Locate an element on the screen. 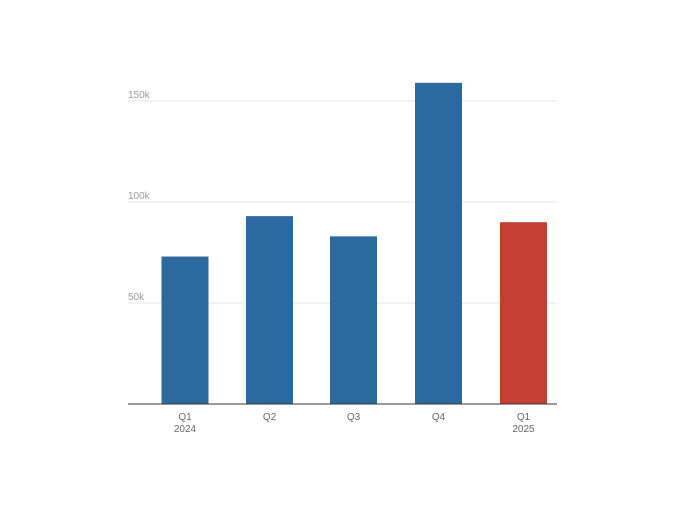 Image resolution: width=688 pixels, height=516 pixels. y-tick-label: 100k is located at coordinates (139, 196).